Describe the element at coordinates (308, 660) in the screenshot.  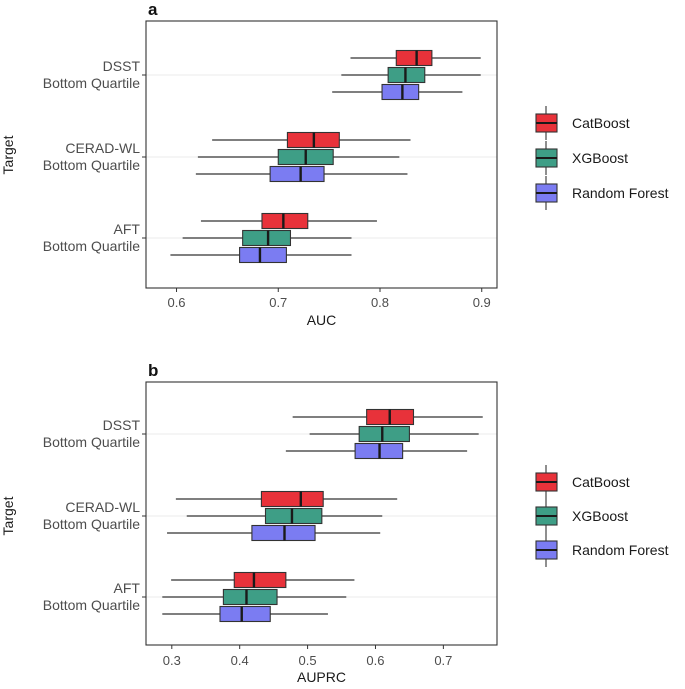
I see `x-tick-label: 0.5` at that location.